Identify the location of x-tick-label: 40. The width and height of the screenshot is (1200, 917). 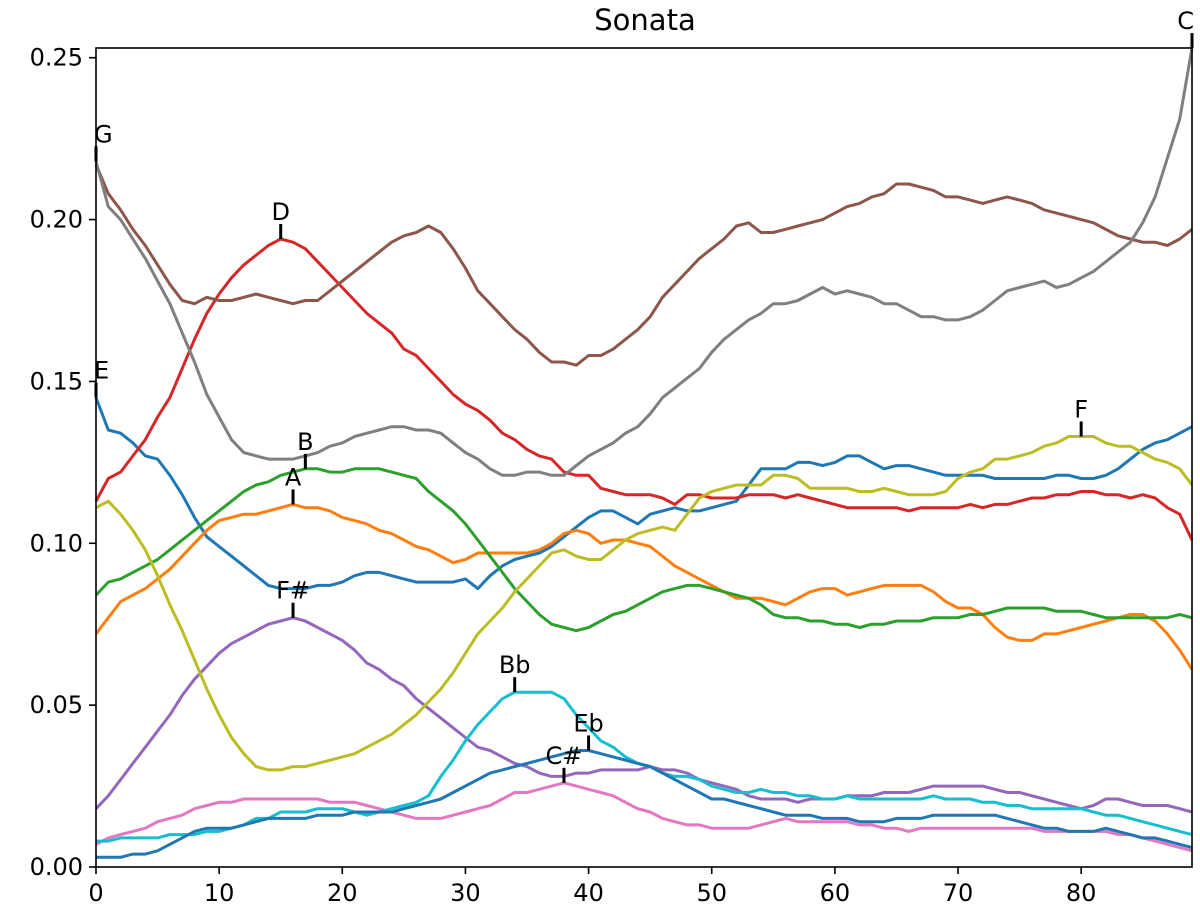
(588, 893).